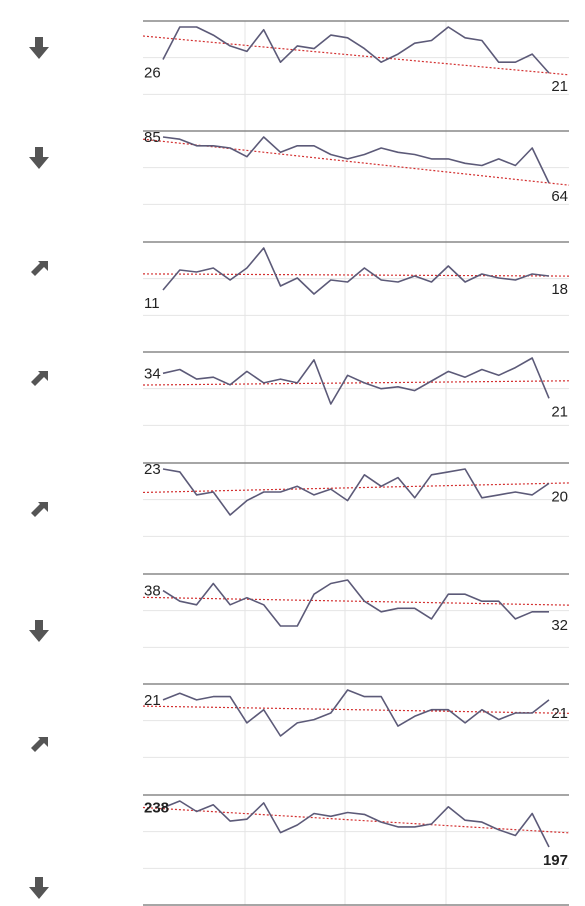  I want to click on sparkline-panel: 38 32, so click(356, 610).